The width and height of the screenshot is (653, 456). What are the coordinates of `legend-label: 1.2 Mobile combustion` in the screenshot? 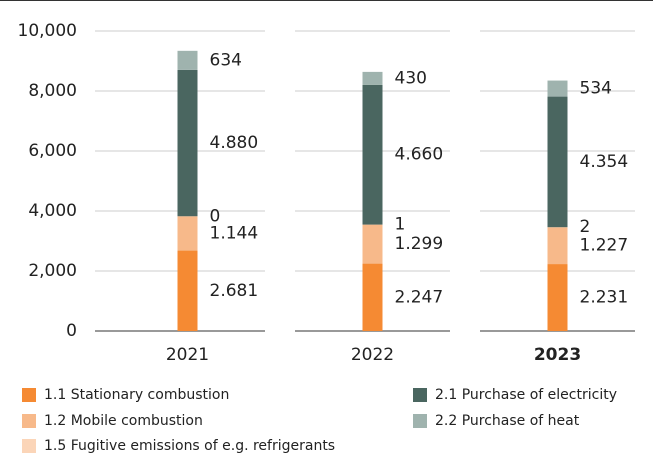 It's located at (123, 421).